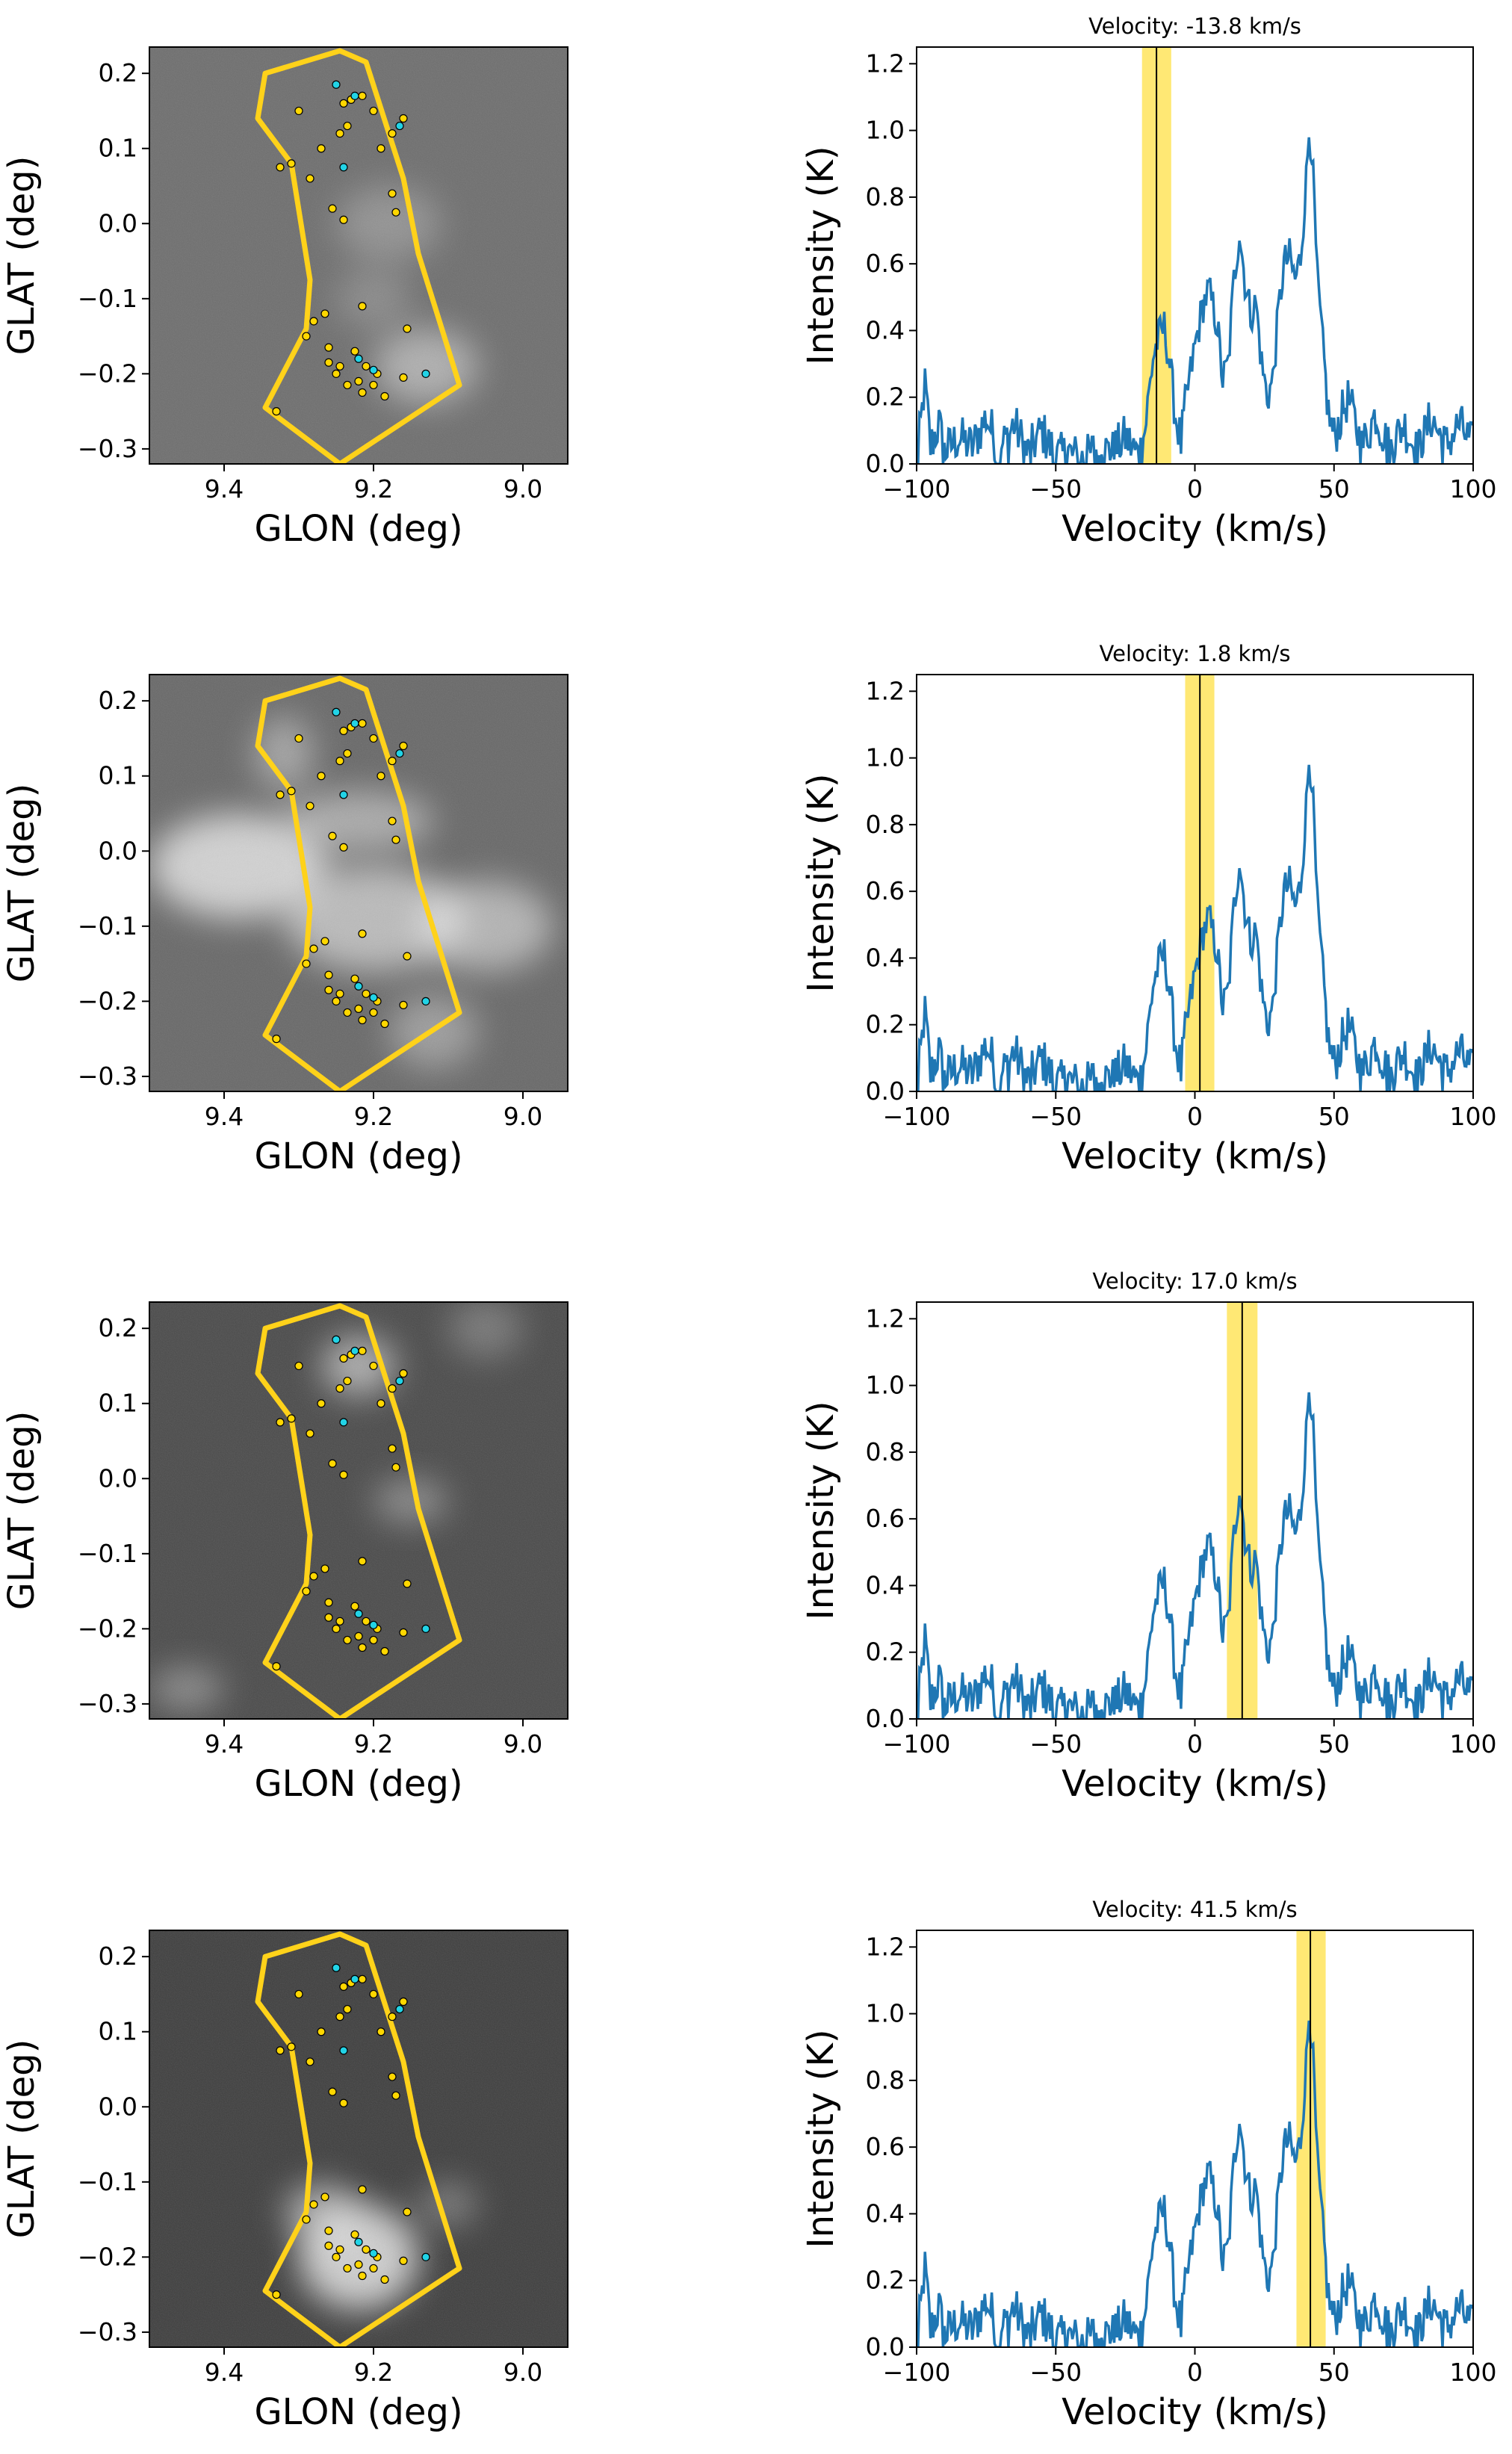  What do you see at coordinates (885, 1518) in the screenshot?
I see `spectrum-ytick-label: 0.6` at bounding box center [885, 1518].